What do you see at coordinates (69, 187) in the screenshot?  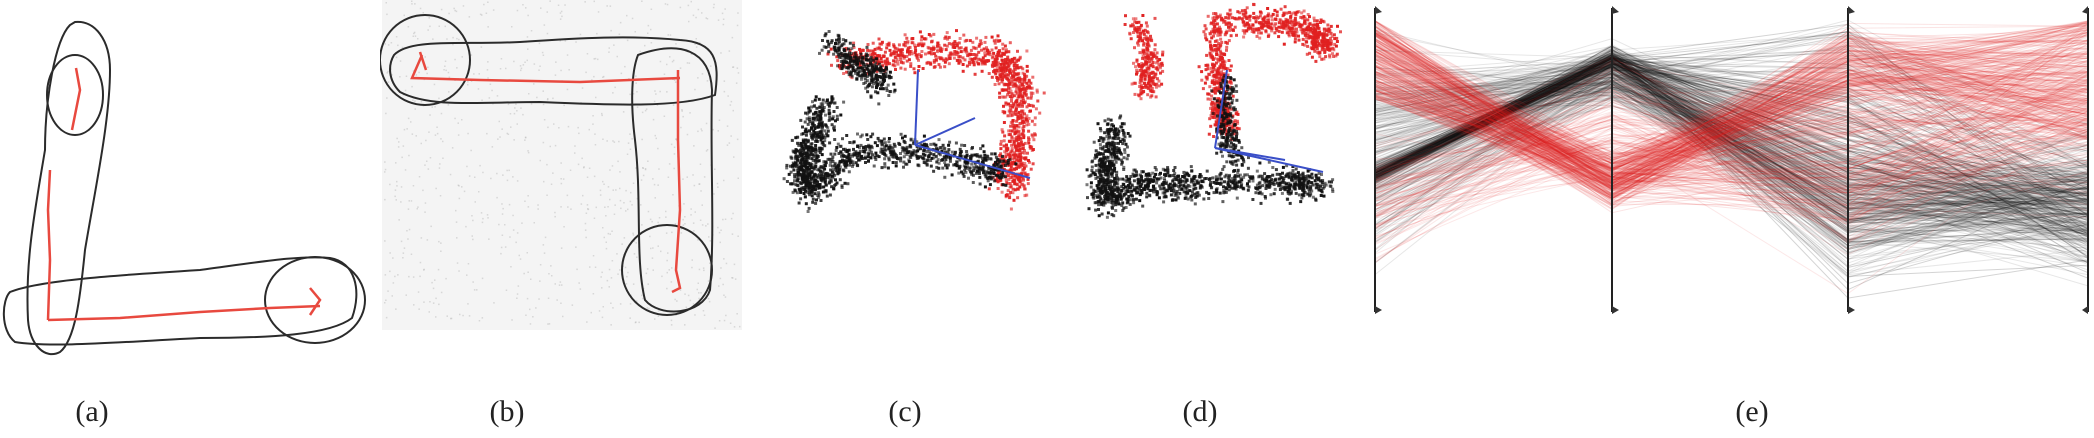 I see `vertical-limb-outline` at bounding box center [69, 187].